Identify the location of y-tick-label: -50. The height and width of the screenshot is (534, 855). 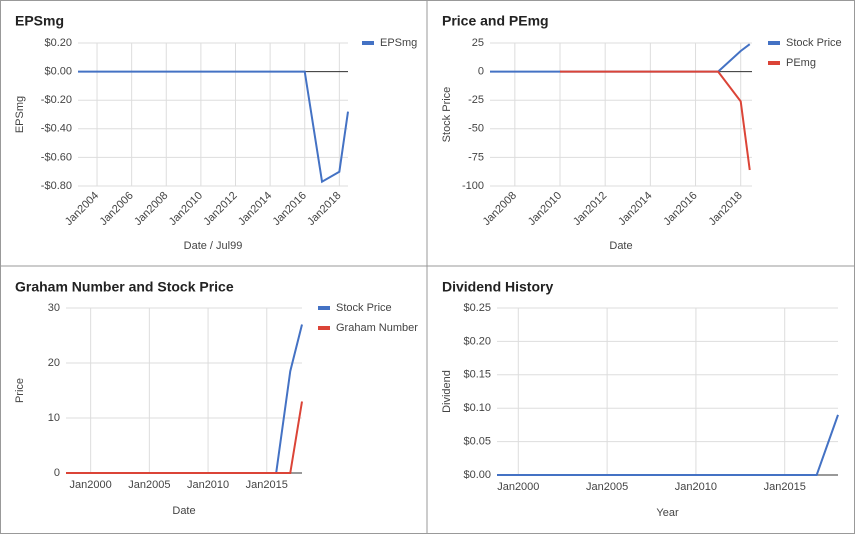
(476, 129).